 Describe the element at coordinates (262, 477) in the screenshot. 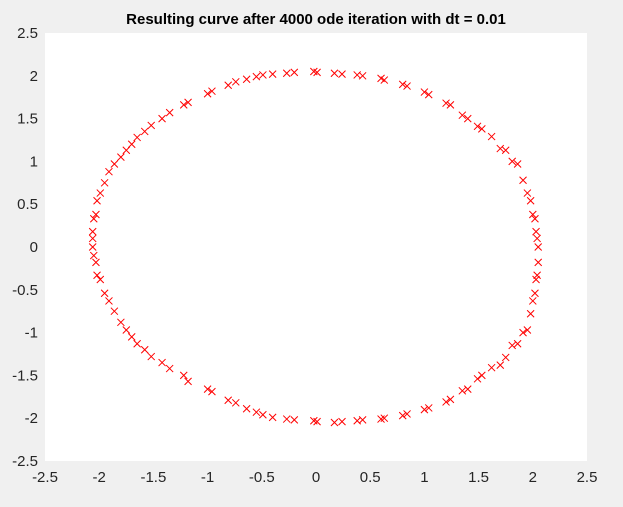

I see `x-tick-label: -0.5` at that location.